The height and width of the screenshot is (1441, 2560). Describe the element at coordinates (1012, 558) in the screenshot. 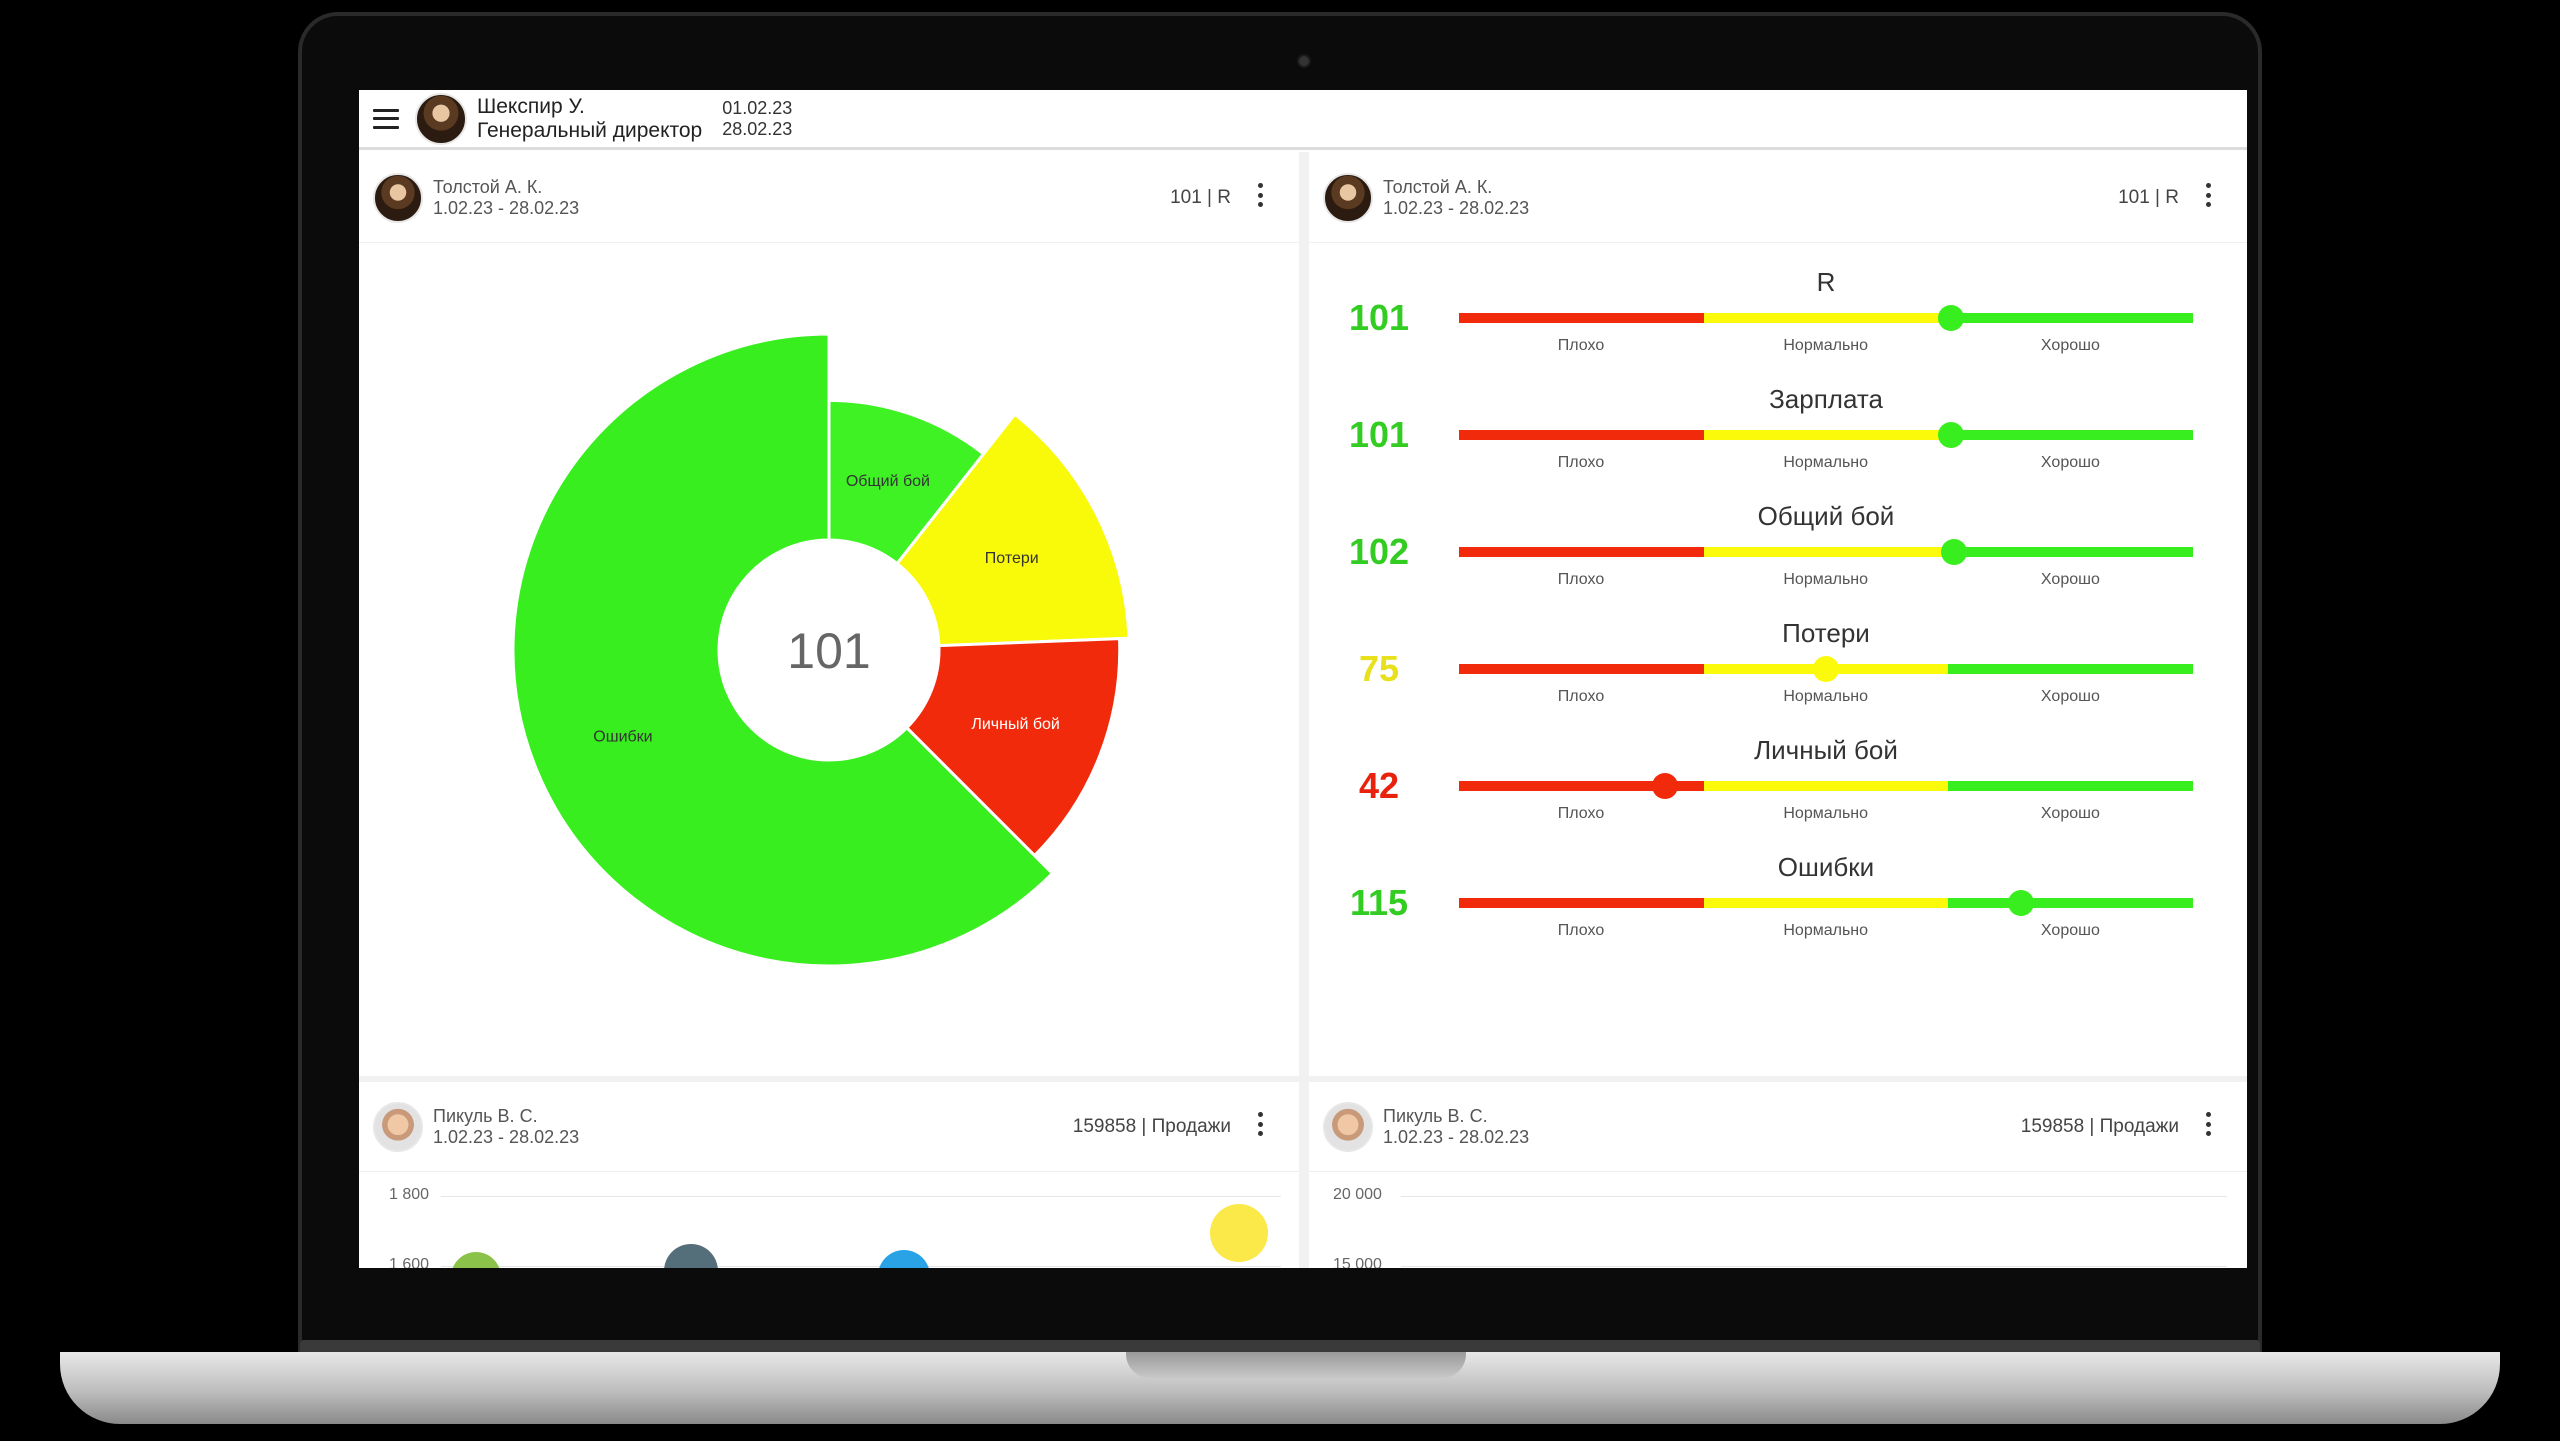

I see `slice-label: Потери` at that location.